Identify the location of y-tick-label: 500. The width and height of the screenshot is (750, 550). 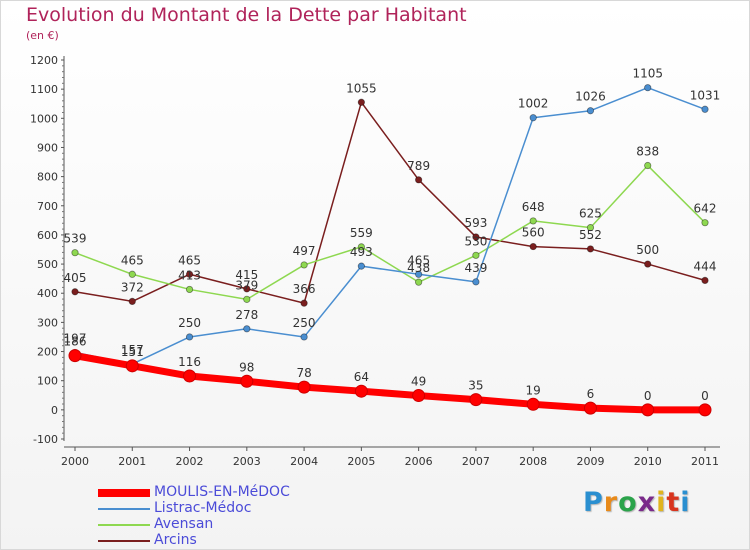
(47, 264).